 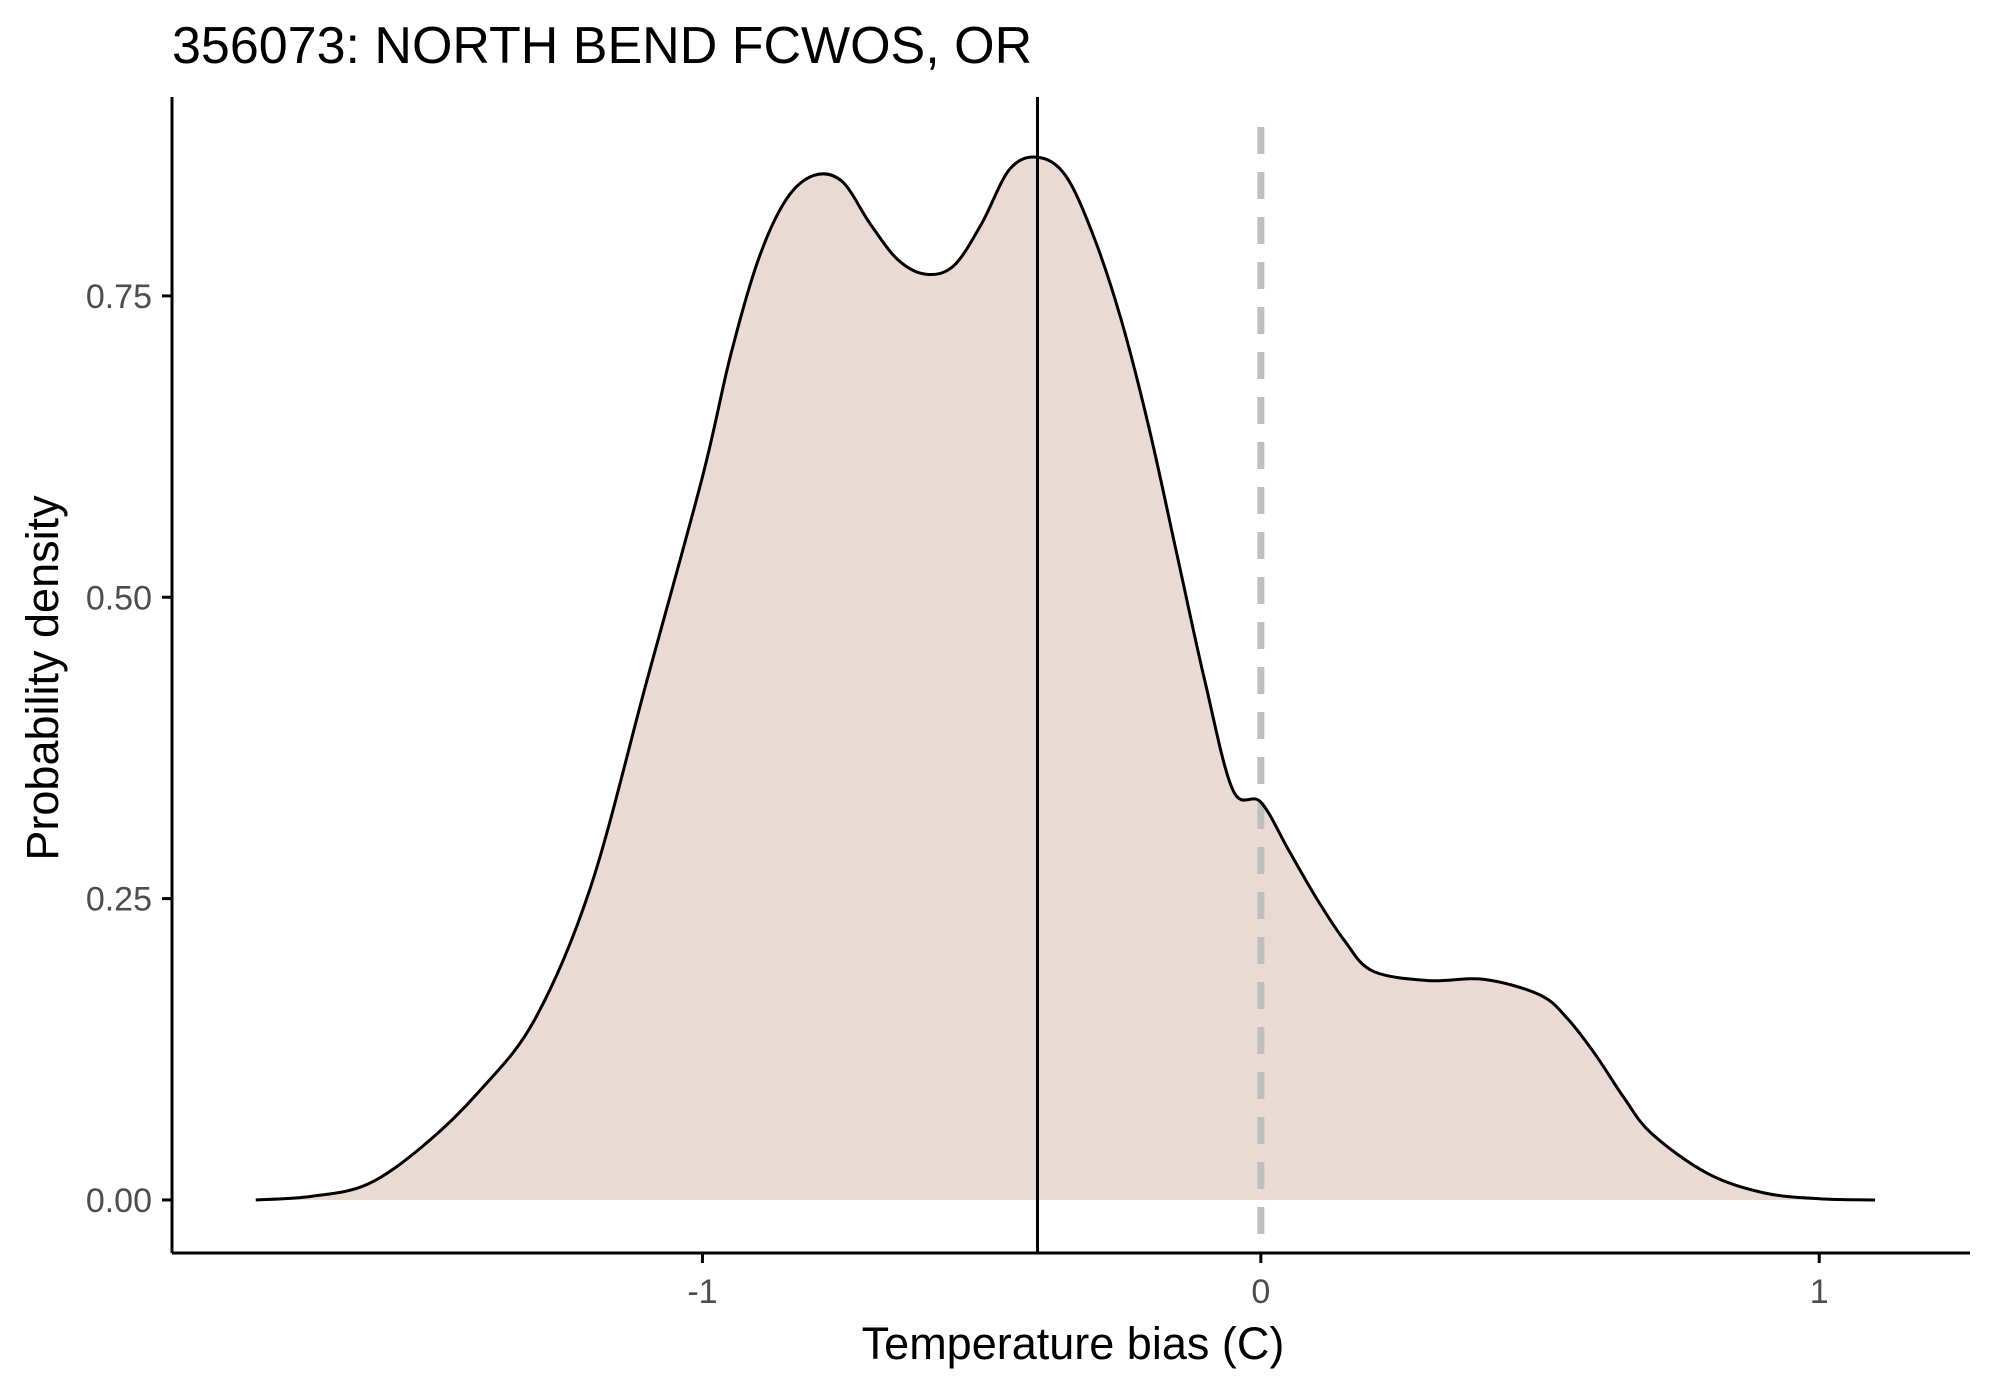 What do you see at coordinates (1260, 1292) in the screenshot?
I see `x-tick-label: 0` at bounding box center [1260, 1292].